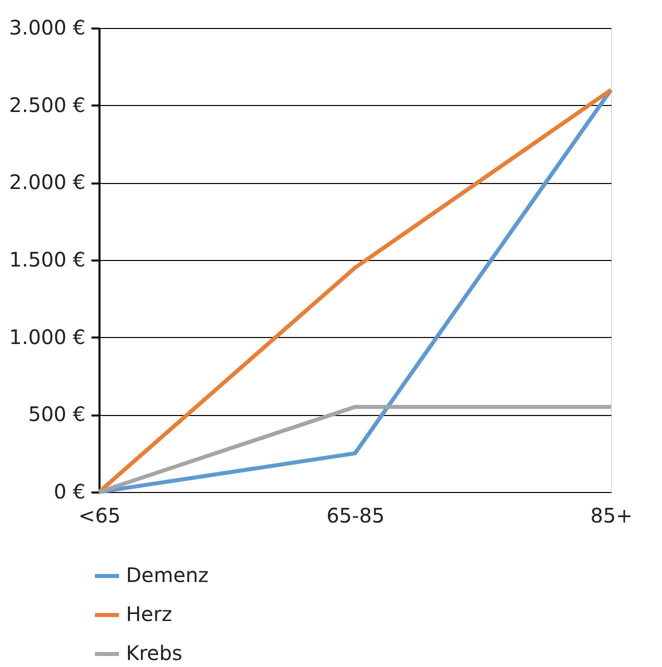 Image resolution: width=662 pixels, height=667 pixels. I want to click on y-tick-label: 0 €, so click(70, 492).